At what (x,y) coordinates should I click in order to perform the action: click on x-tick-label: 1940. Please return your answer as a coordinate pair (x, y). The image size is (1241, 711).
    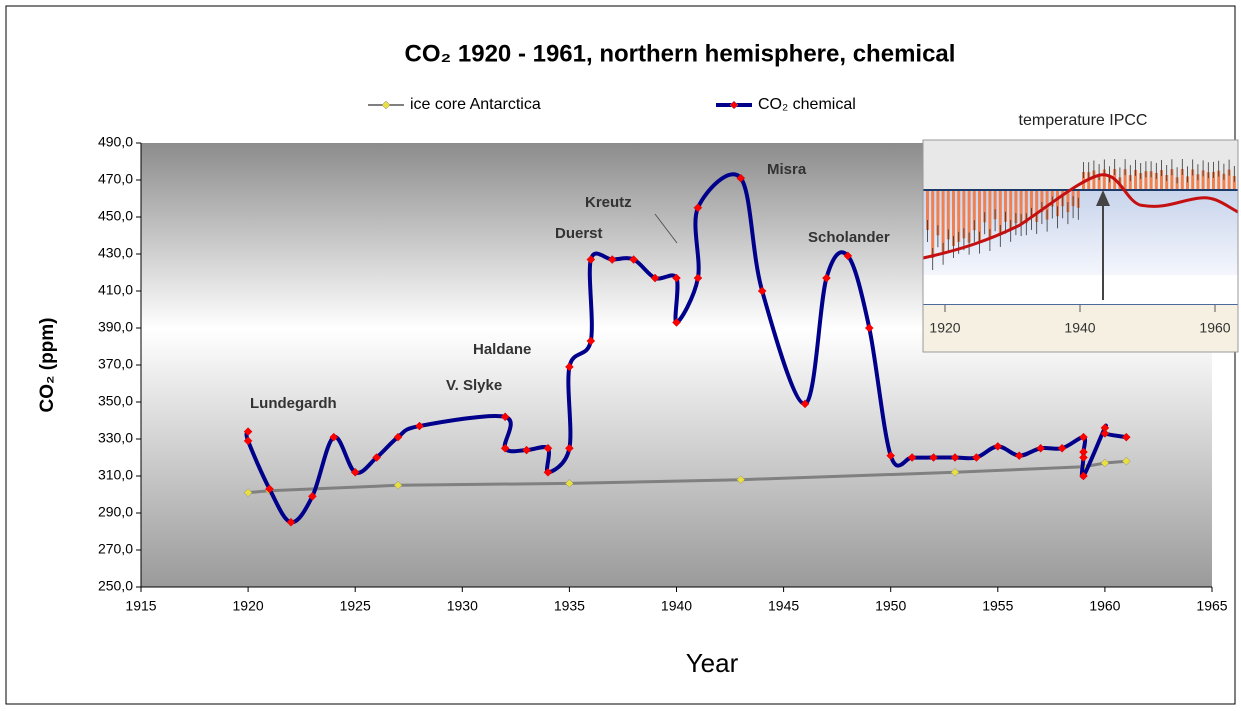
    Looking at the image, I should click on (676, 606).